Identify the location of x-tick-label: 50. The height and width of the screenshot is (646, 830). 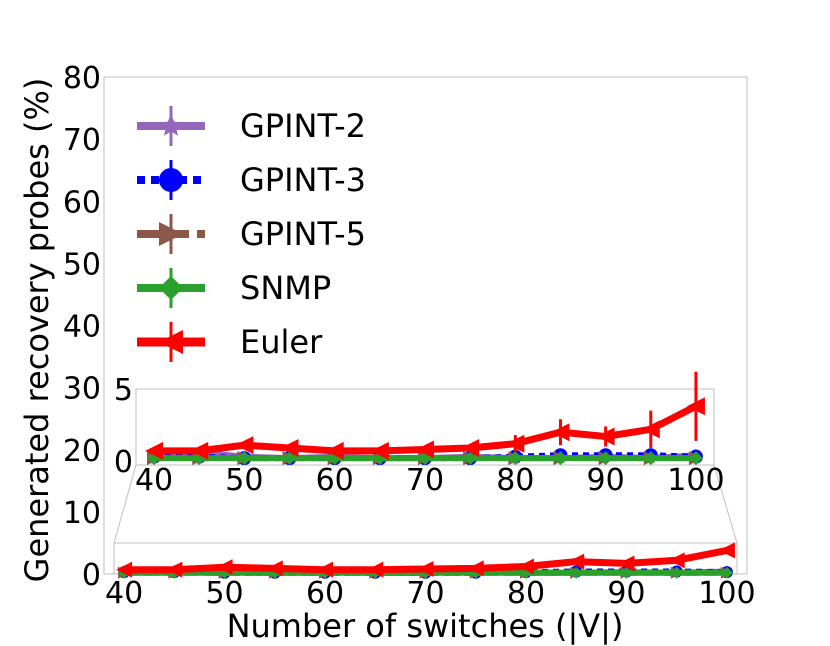
(224, 593).